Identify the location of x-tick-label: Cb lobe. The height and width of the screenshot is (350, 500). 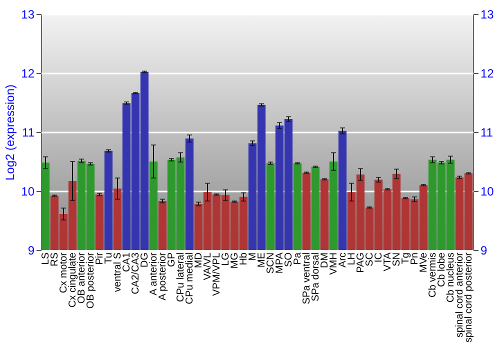
(442, 269).